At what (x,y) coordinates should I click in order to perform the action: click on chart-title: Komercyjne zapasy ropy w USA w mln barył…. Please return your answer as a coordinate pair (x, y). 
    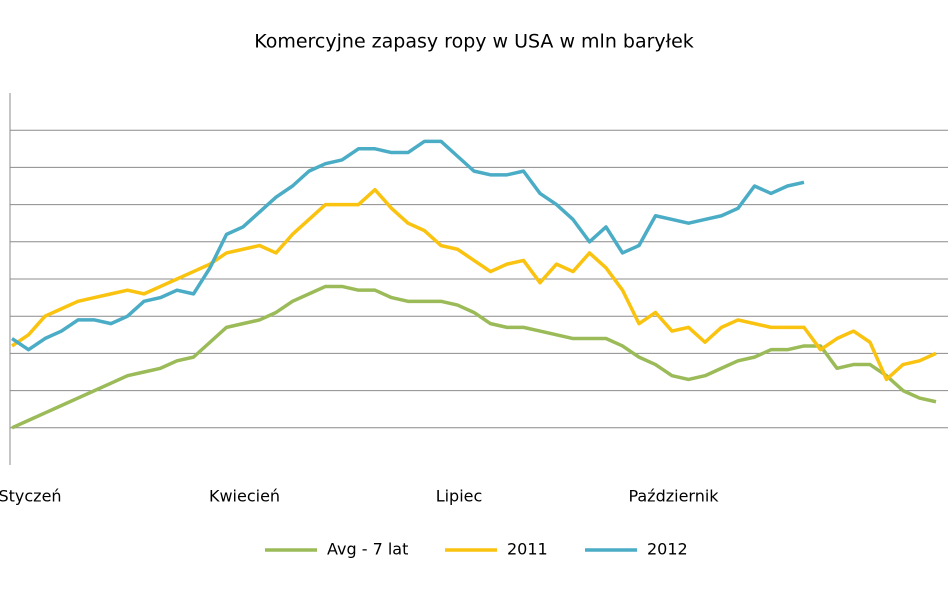
    Looking at the image, I should click on (474, 42).